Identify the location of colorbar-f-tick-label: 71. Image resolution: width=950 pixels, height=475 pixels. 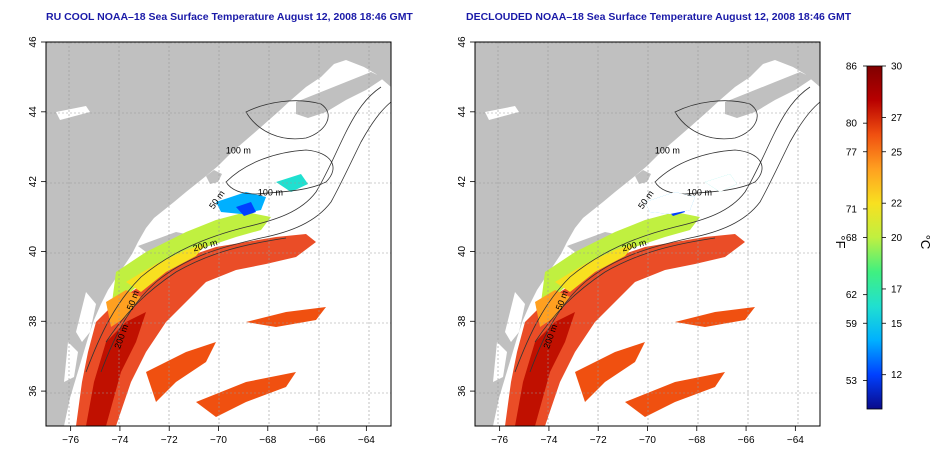
(852, 209).